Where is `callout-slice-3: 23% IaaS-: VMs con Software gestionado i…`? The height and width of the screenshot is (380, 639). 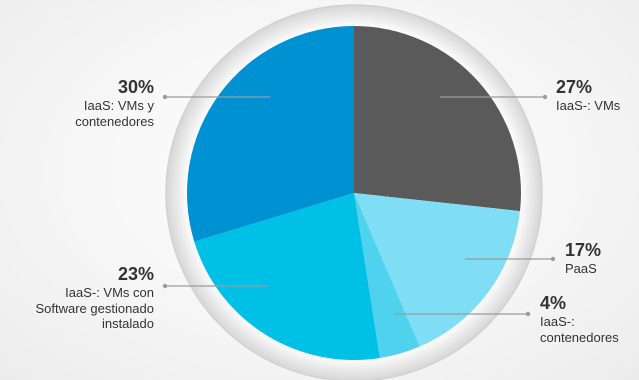
callout-slice-3: 23% IaaS-: VMs con Software gestionado i… is located at coordinates (78, 298).